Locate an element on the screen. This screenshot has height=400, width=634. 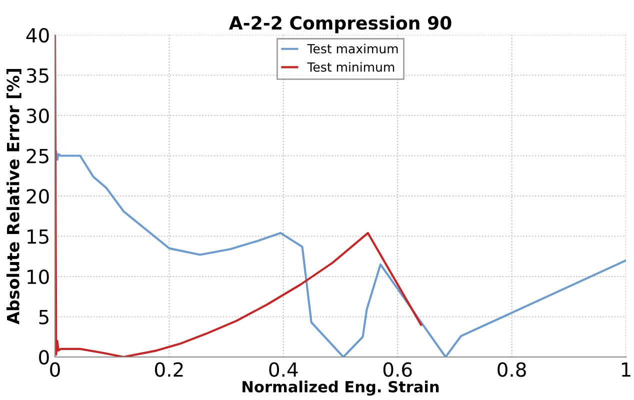
x-tick-label: 0.8 is located at coordinates (512, 369).